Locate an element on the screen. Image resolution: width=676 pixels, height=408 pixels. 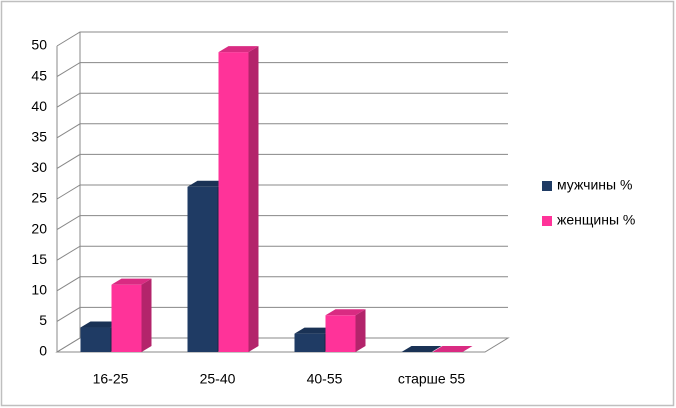
y-tick-label: 10 is located at coordinates (39, 290).